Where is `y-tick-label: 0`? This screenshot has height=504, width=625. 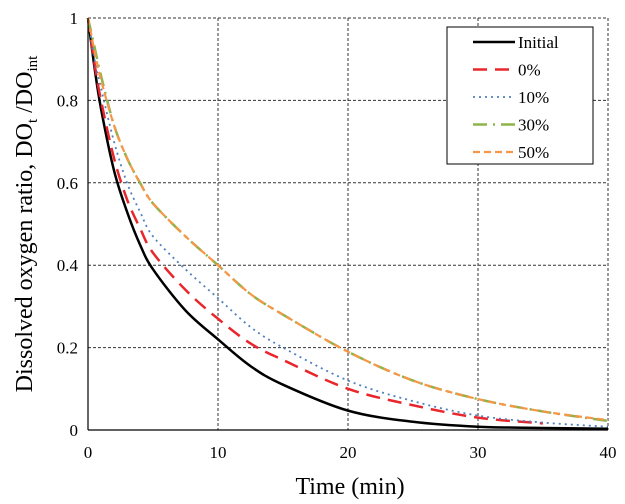 y-tick-label: 0 is located at coordinates (74, 430).